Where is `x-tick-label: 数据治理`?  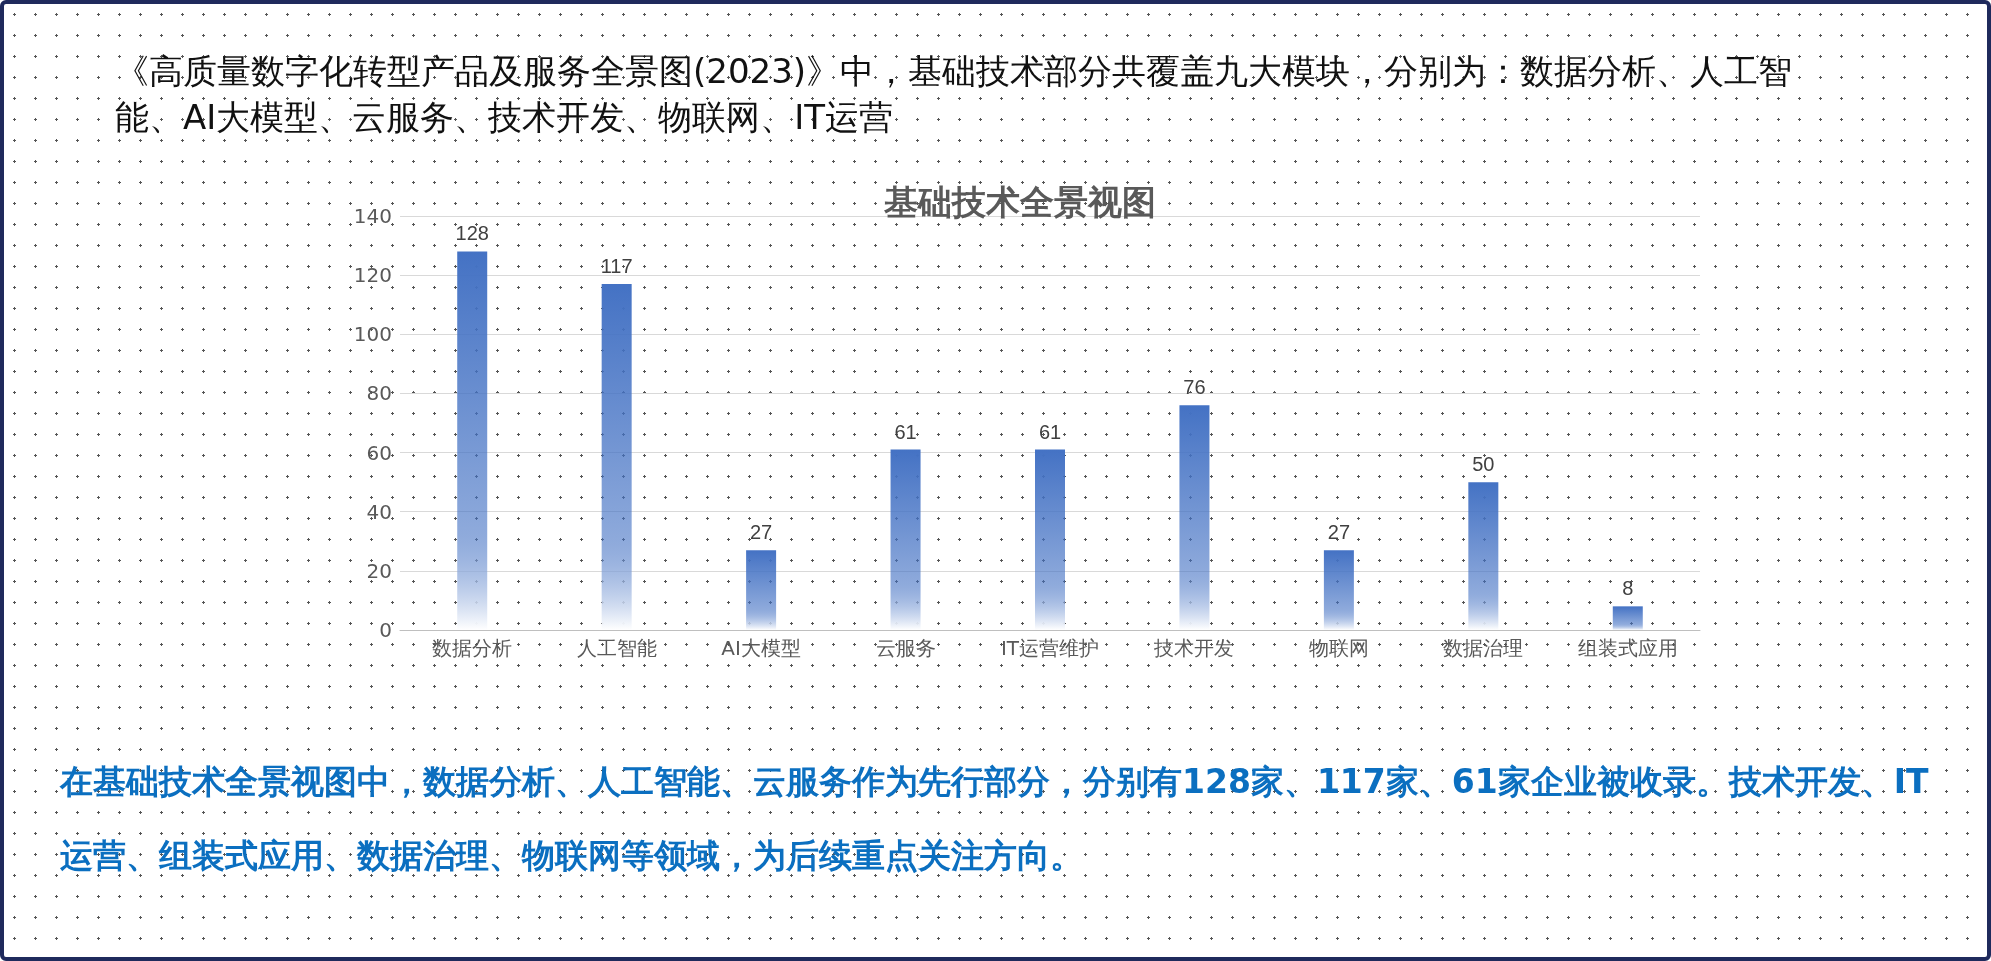
x-tick-label: 数据治理 is located at coordinates (1483, 648).